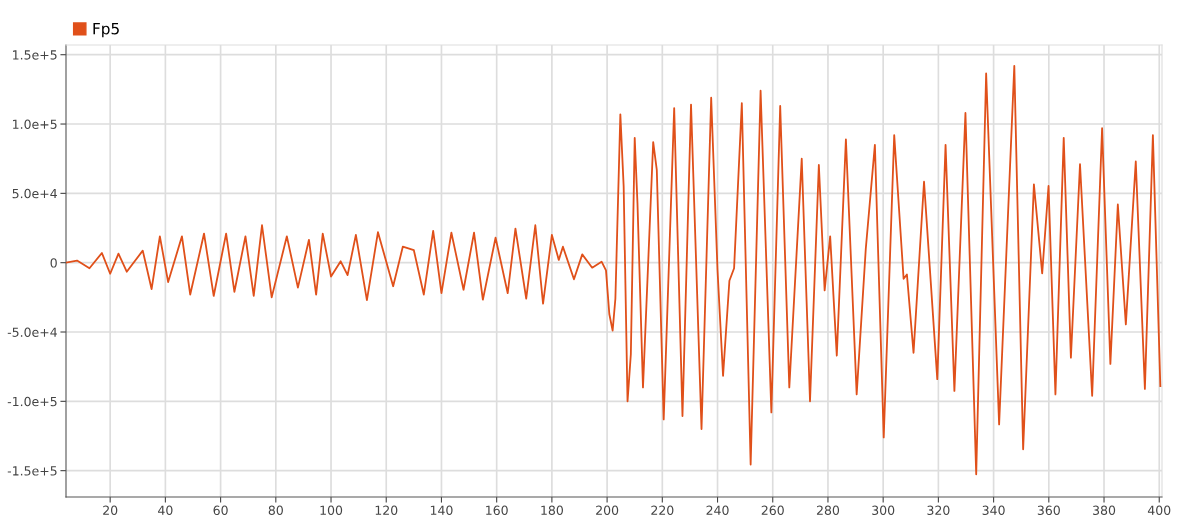 Image resolution: width=1178 pixels, height=520 pixels. What do you see at coordinates (1104, 510) in the screenshot?
I see `x-tick-label: 380` at bounding box center [1104, 510].